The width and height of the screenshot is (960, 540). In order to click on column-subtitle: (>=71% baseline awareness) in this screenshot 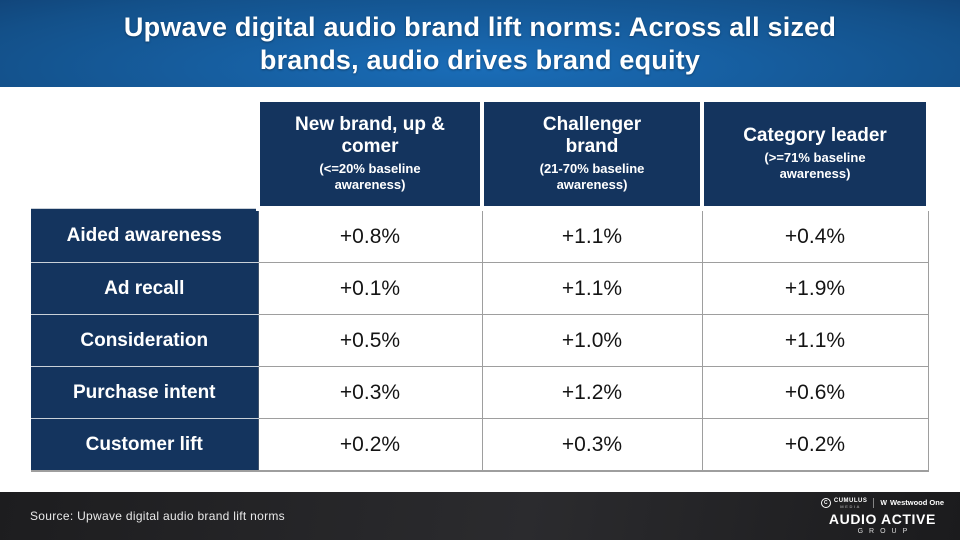, I will do `click(815, 166)`.